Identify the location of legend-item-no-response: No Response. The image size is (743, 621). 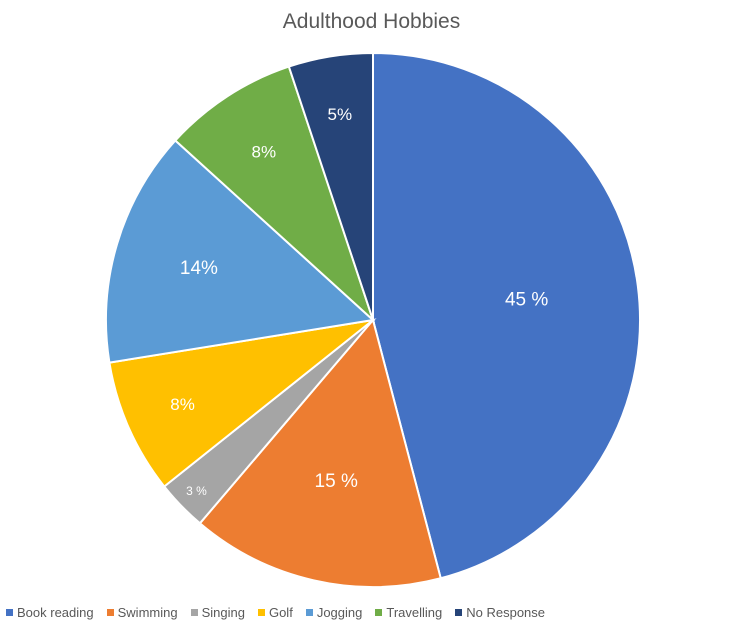
(500, 612).